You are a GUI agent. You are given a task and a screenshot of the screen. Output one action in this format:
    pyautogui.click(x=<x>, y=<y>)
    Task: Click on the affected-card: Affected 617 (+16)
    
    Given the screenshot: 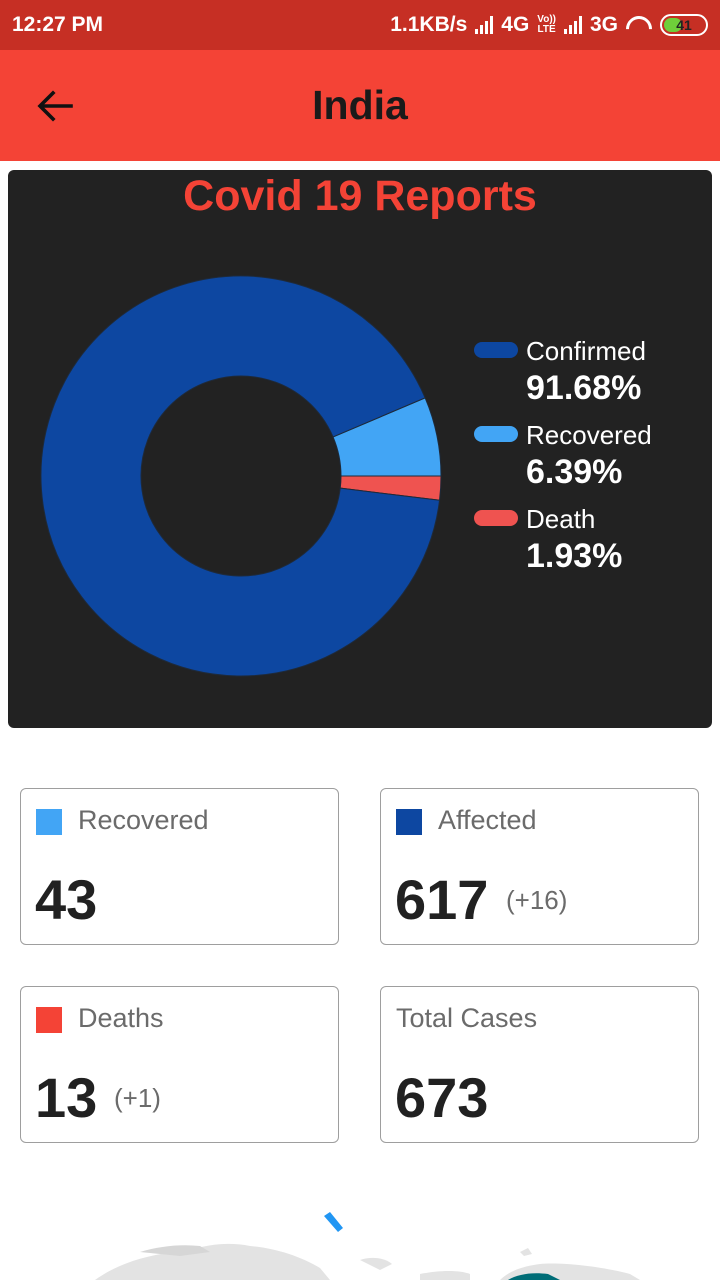 What is the action you would take?
    pyautogui.click(x=539, y=866)
    